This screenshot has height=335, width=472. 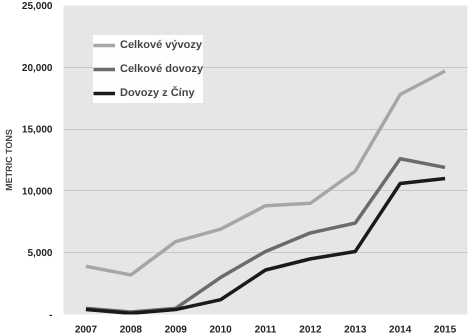 I want to click on x-tick-label: 2014, so click(x=400, y=329).